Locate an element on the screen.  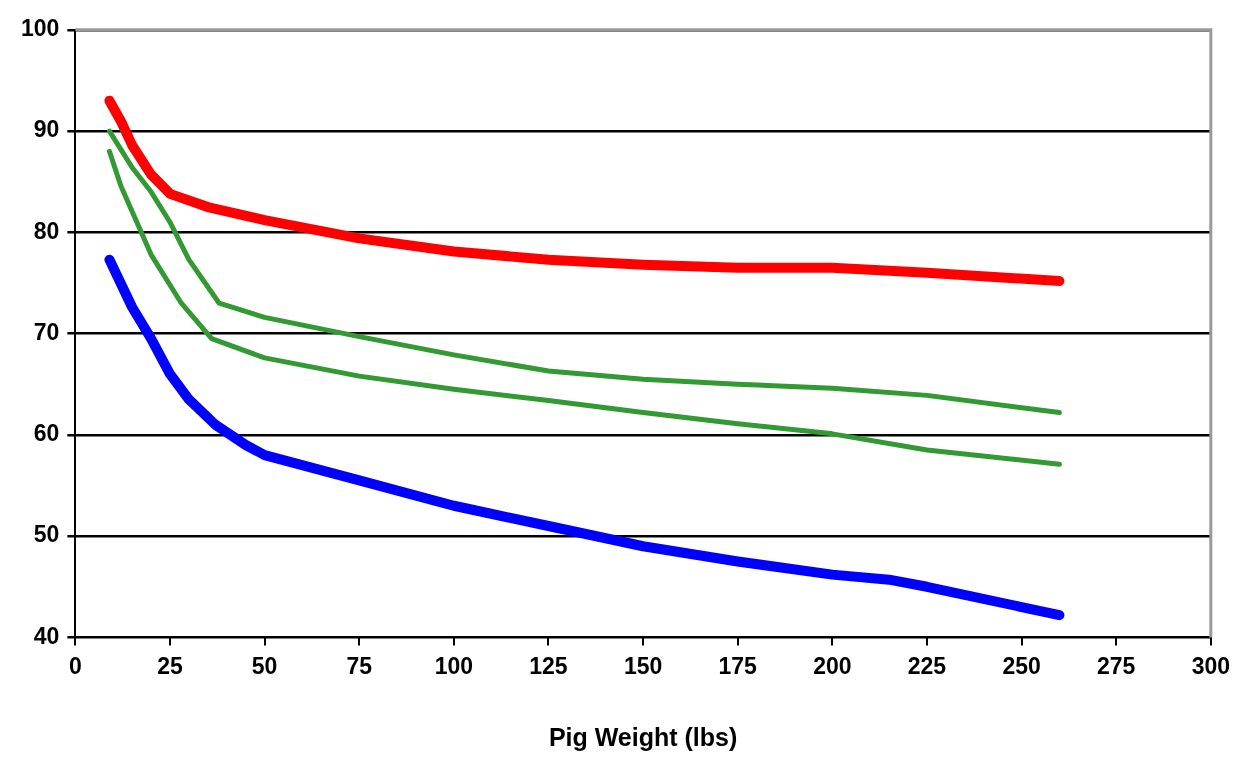
x-tick-label: 0 is located at coordinates (75, 665).